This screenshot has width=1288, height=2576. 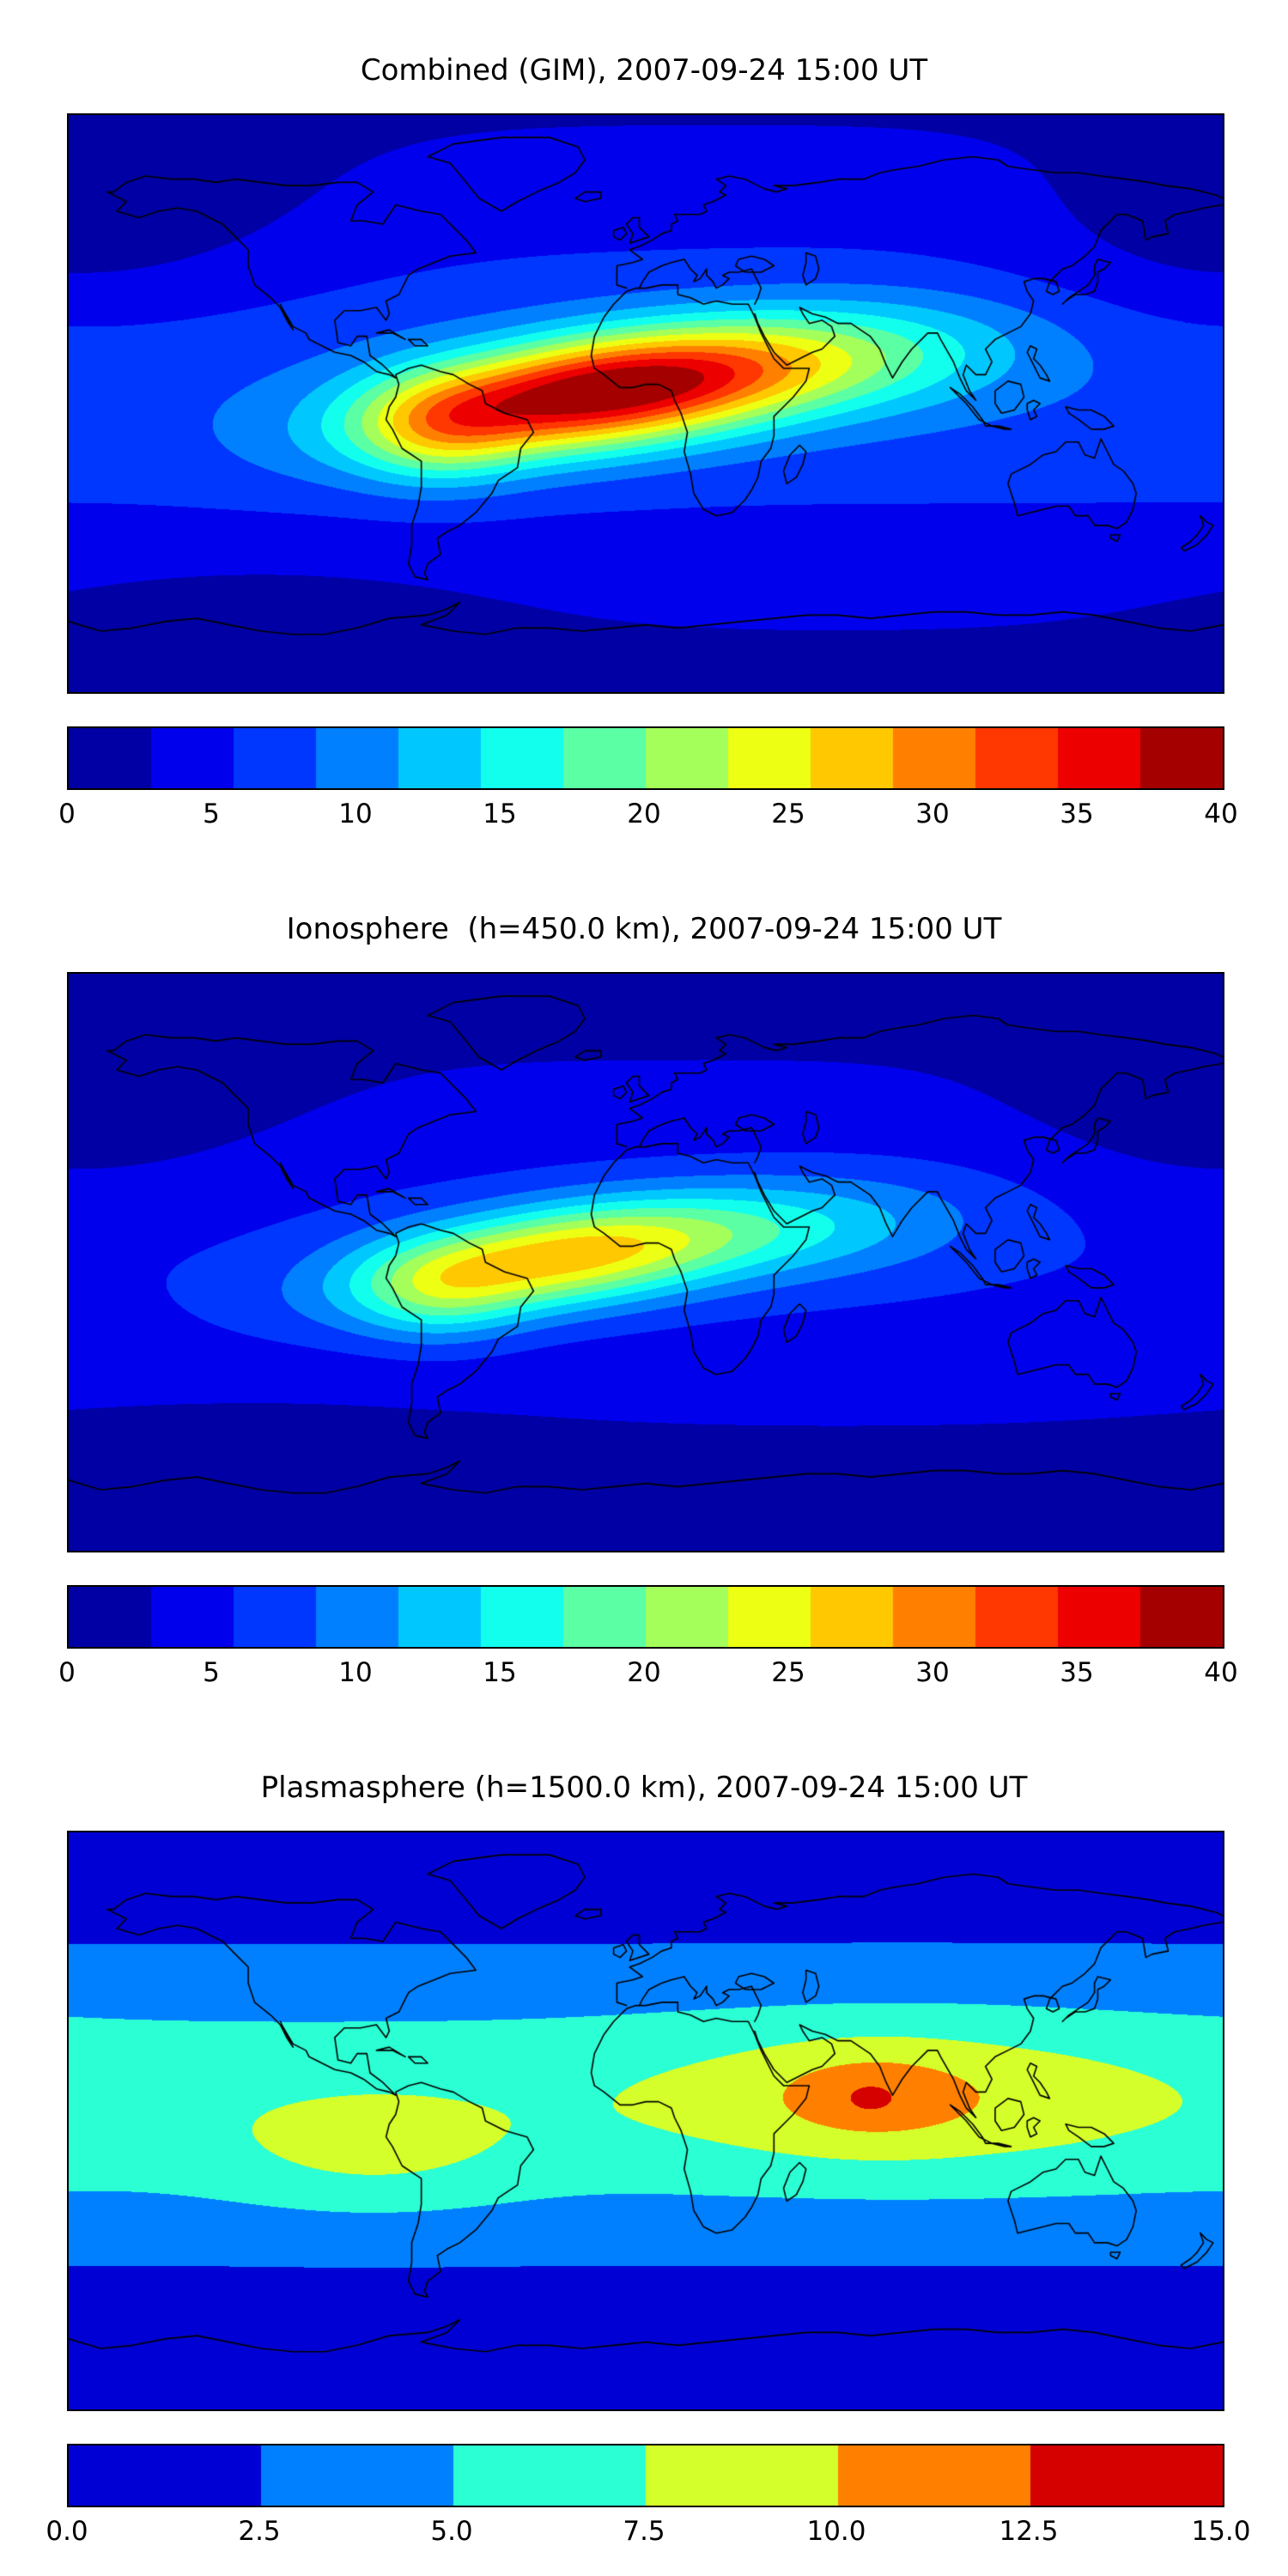 I want to click on colorbar-combined, so click(x=645, y=758).